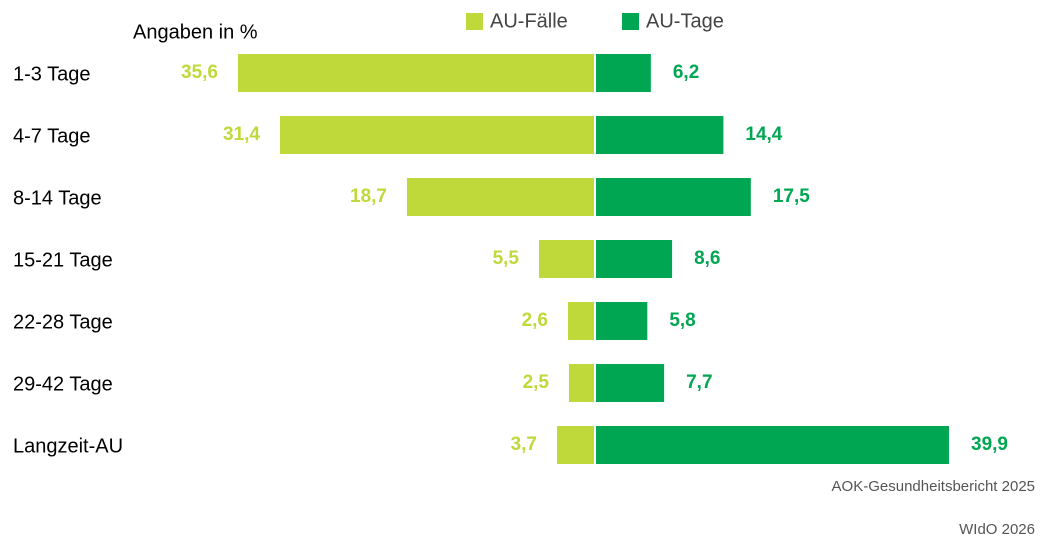  Describe the element at coordinates (63, 322) in the screenshot. I see `category-label: 22-28 Tage` at that location.